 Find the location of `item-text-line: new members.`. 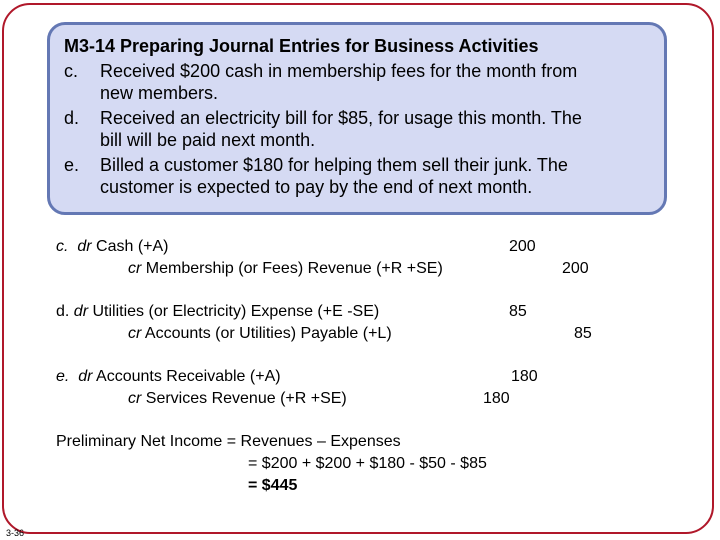

item-text-line: new members. is located at coordinates (159, 93).